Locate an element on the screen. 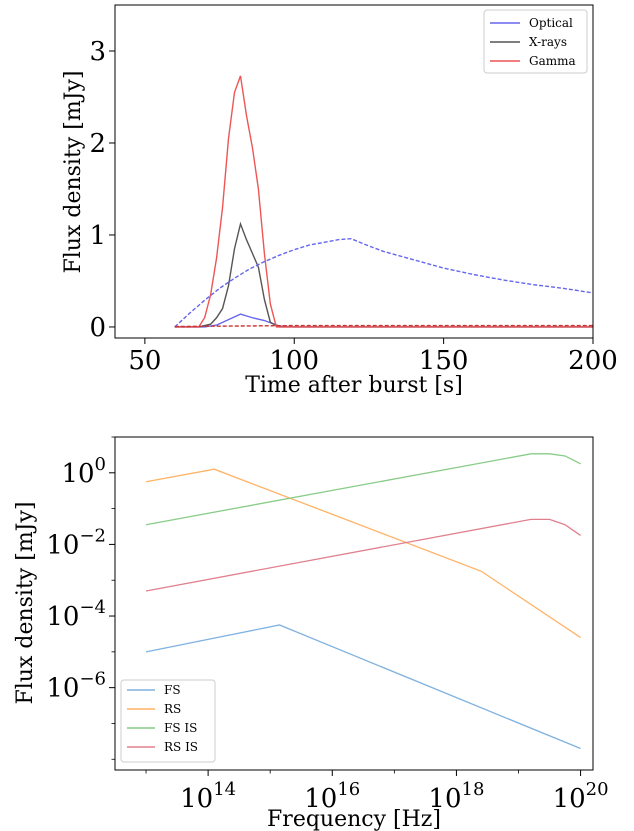 This screenshot has height=831, width=634. y-tick-label: 1 is located at coordinates (97, 236).